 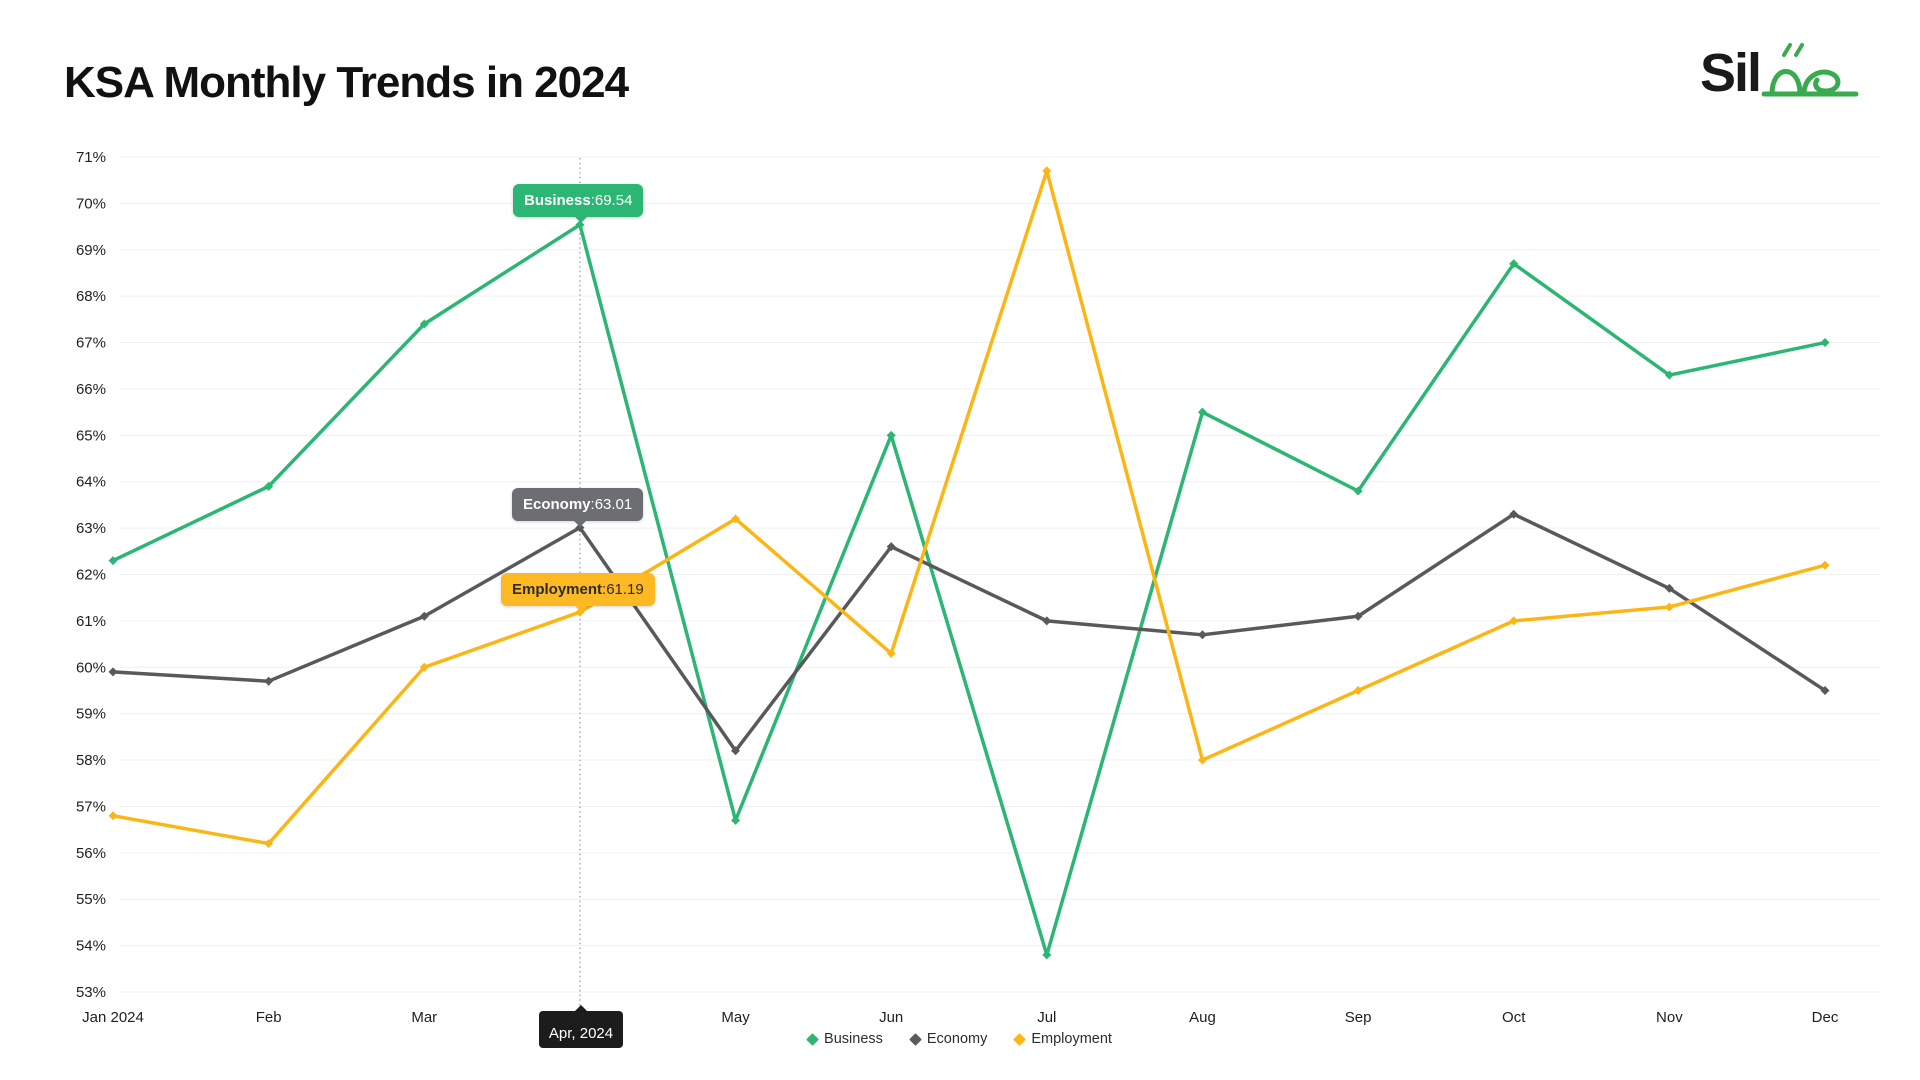 I want to click on highlight-box-caret-icon, so click(x=581, y=1008).